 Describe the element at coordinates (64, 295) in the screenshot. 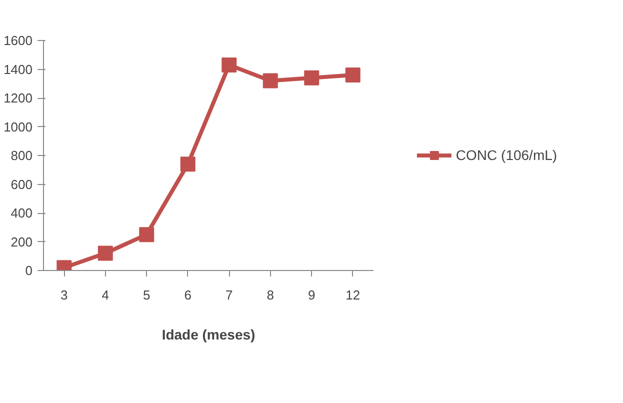

I see `x-tick-label: 3` at that location.